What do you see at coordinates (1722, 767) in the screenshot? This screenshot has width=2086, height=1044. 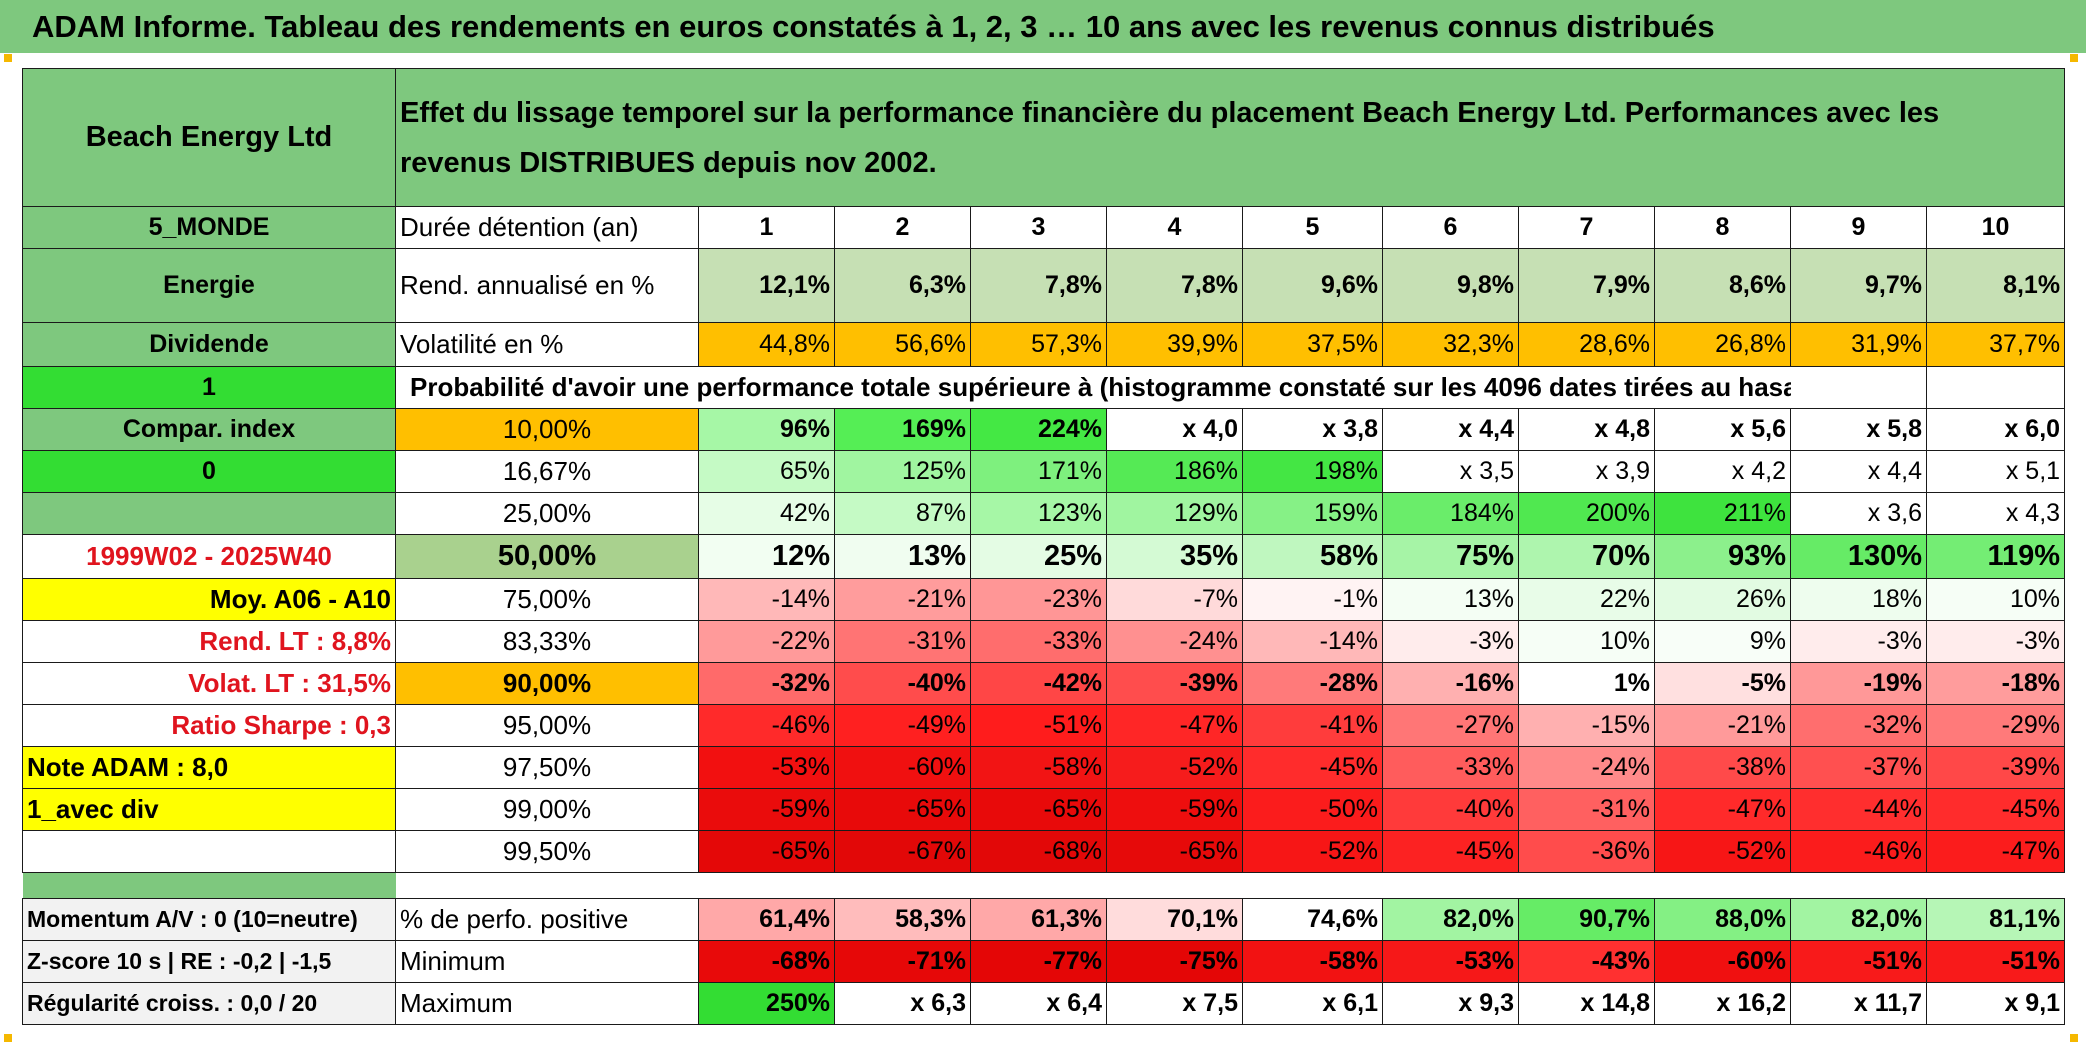 I see `quantile-cell: -38%` at bounding box center [1722, 767].